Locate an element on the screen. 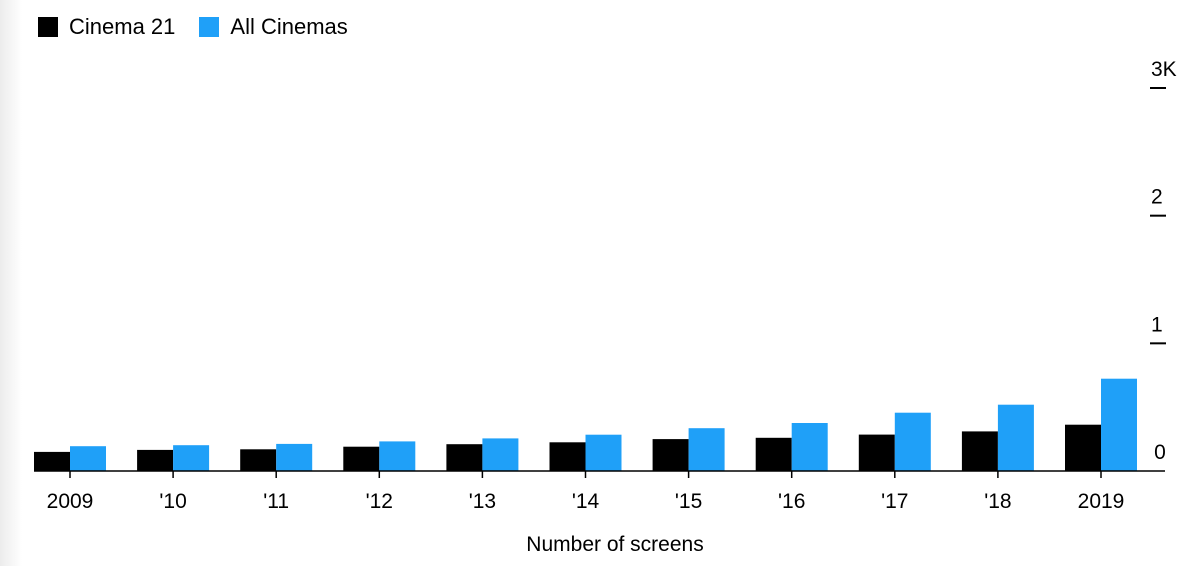  x-tick-label-10: 2019 is located at coordinates (1101, 501).